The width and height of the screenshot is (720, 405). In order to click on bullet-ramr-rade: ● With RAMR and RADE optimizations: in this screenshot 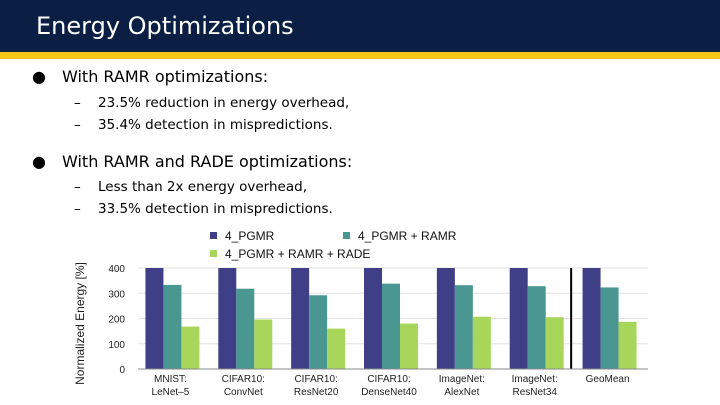, I will do `click(192, 161)`.